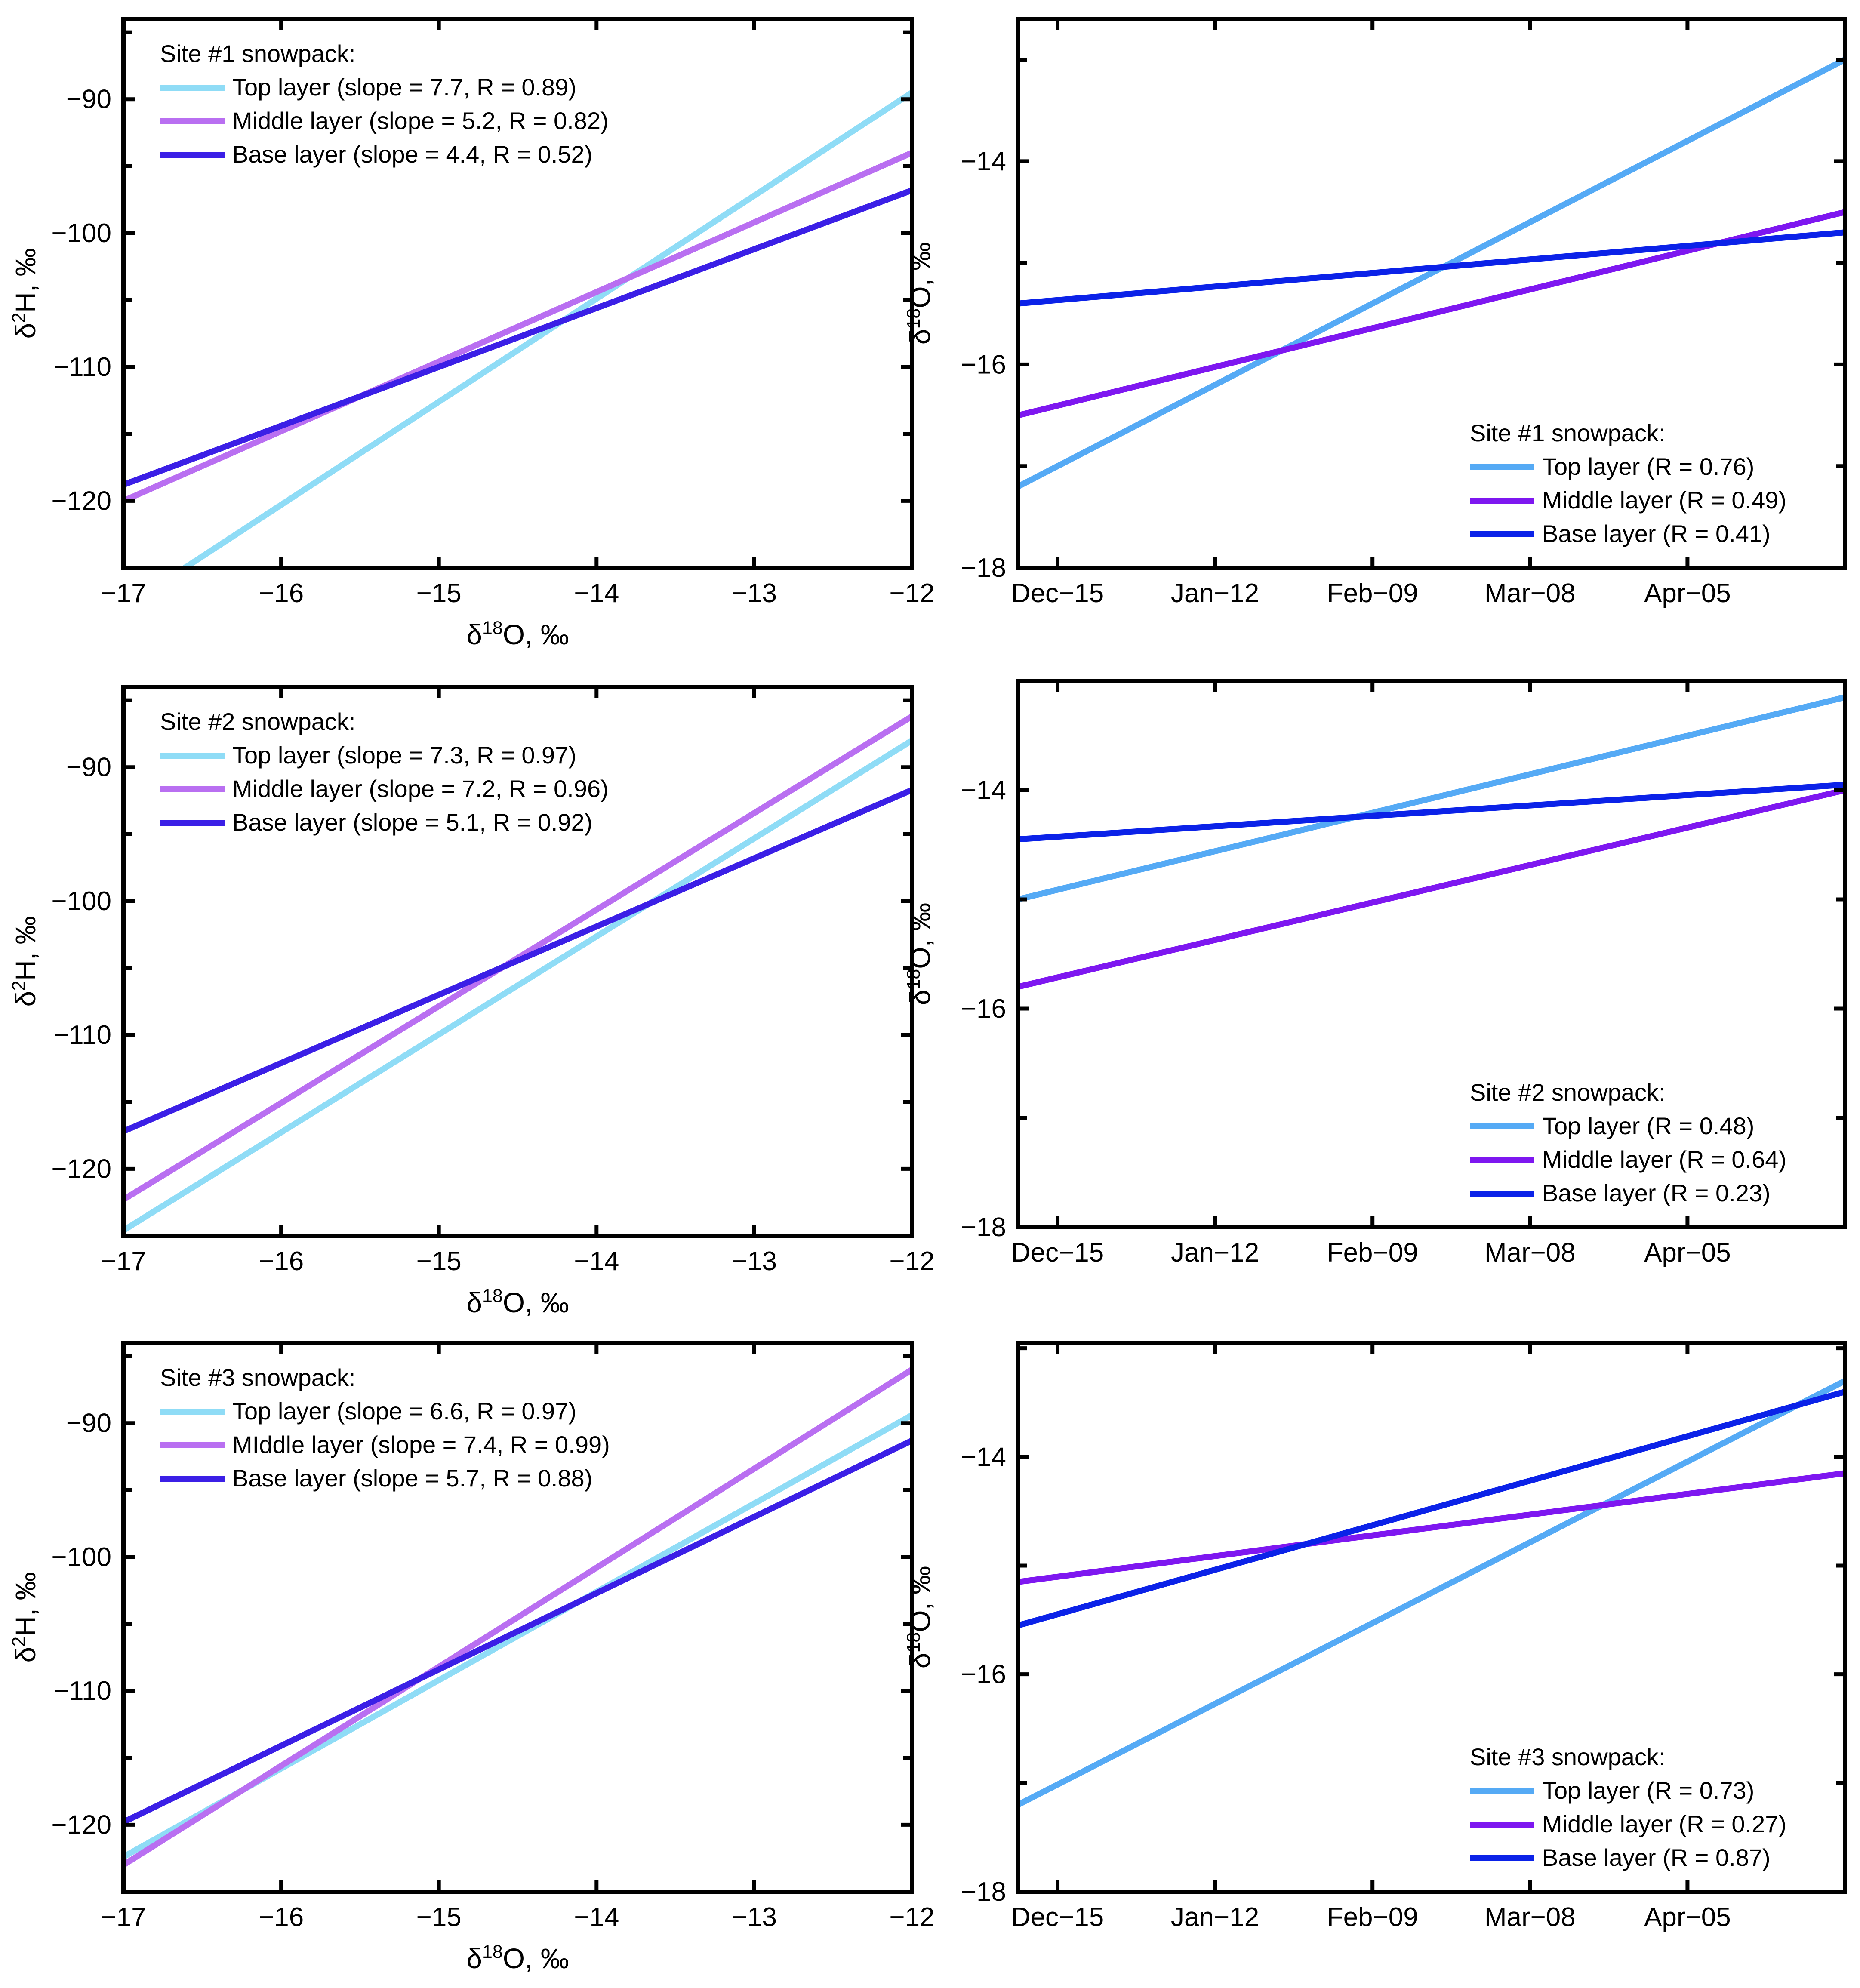  Describe the element at coordinates (404, 755) in the screenshot. I see `legend-entry: Top layer (slope = 7.3, R = 0.97)` at that location.